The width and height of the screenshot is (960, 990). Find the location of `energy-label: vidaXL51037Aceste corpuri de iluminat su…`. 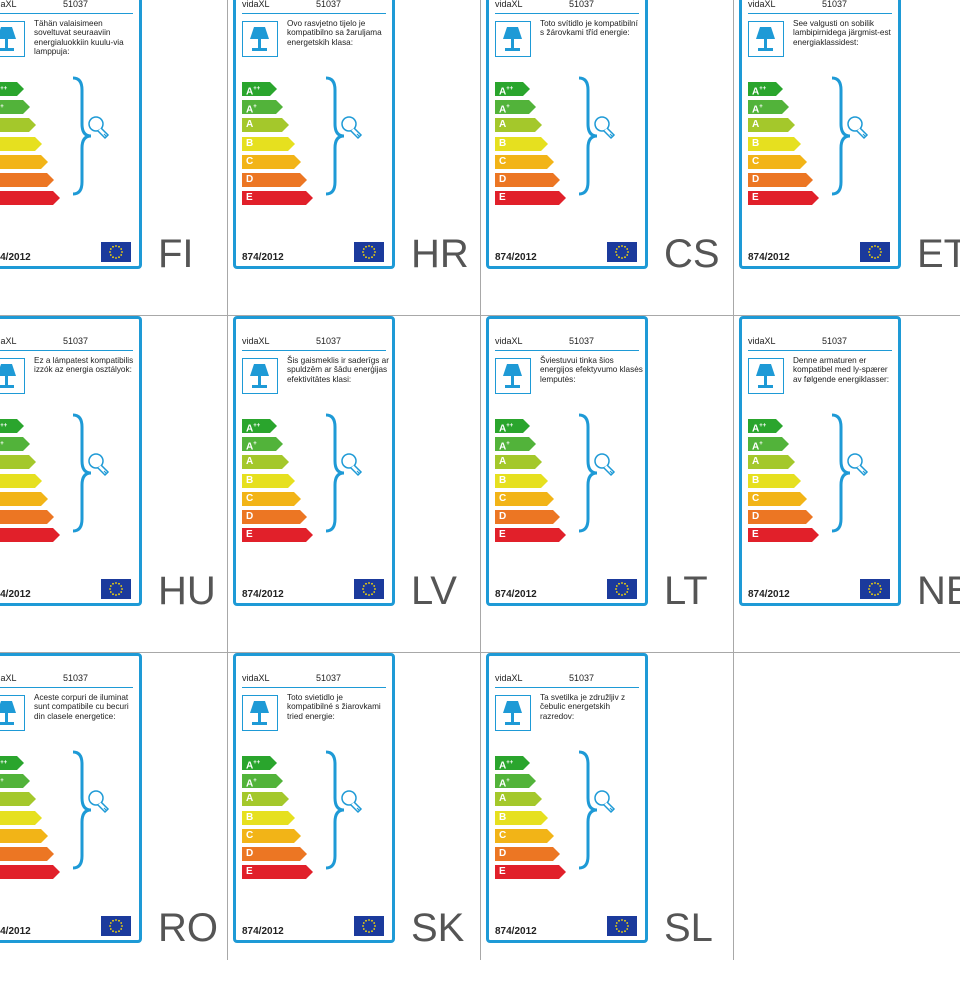

energy-label: vidaXL51037Aceste corpuri de iluminat su… is located at coordinates (71, 798).